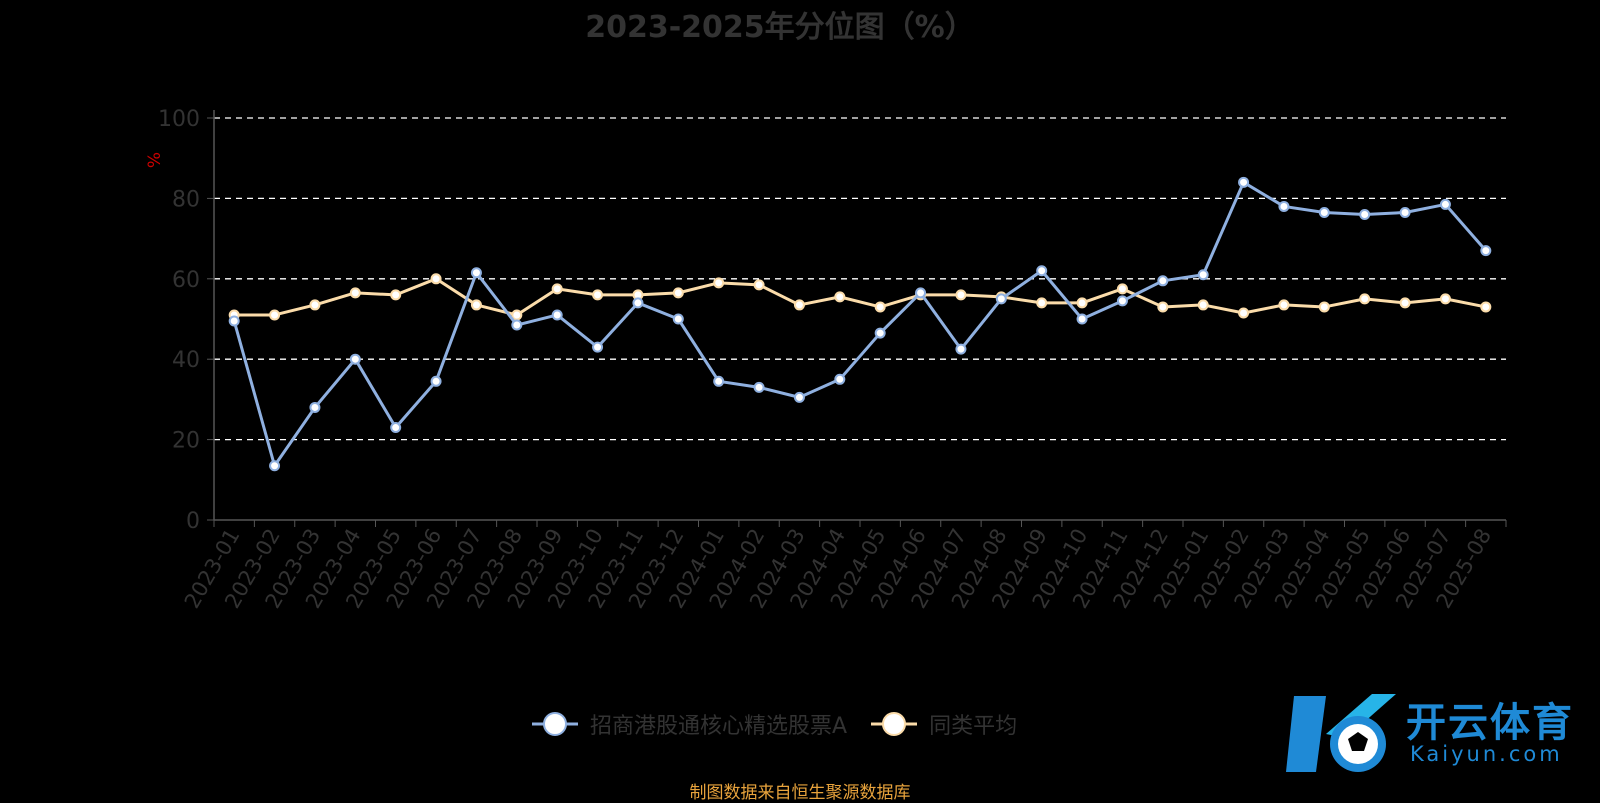 The height and width of the screenshot is (803, 1600). What do you see at coordinates (186, 280) in the screenshot?
I see `y-tick-label: 60` at bounding box center [186, 280].